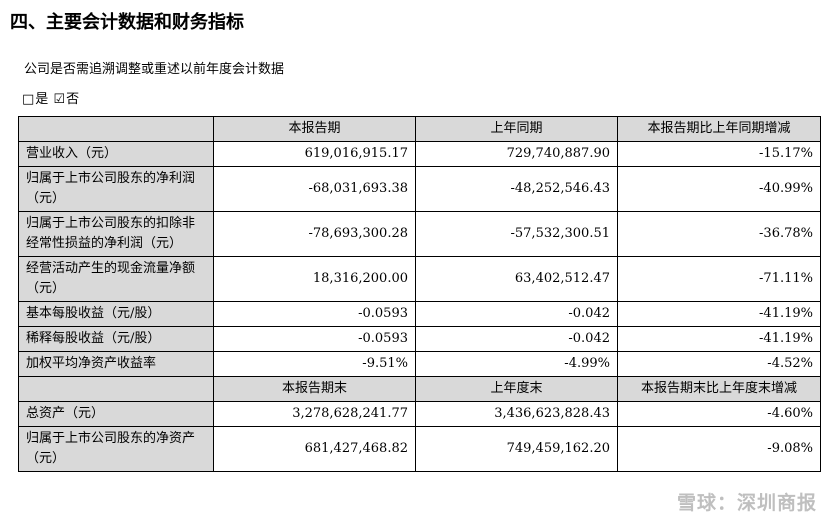 Image resolution: width=835 pixels, height=521 pixels. Describe the element at coordinates (116, 154) in the screenshot. I see `row-label: 营业收入（元）` at that location.